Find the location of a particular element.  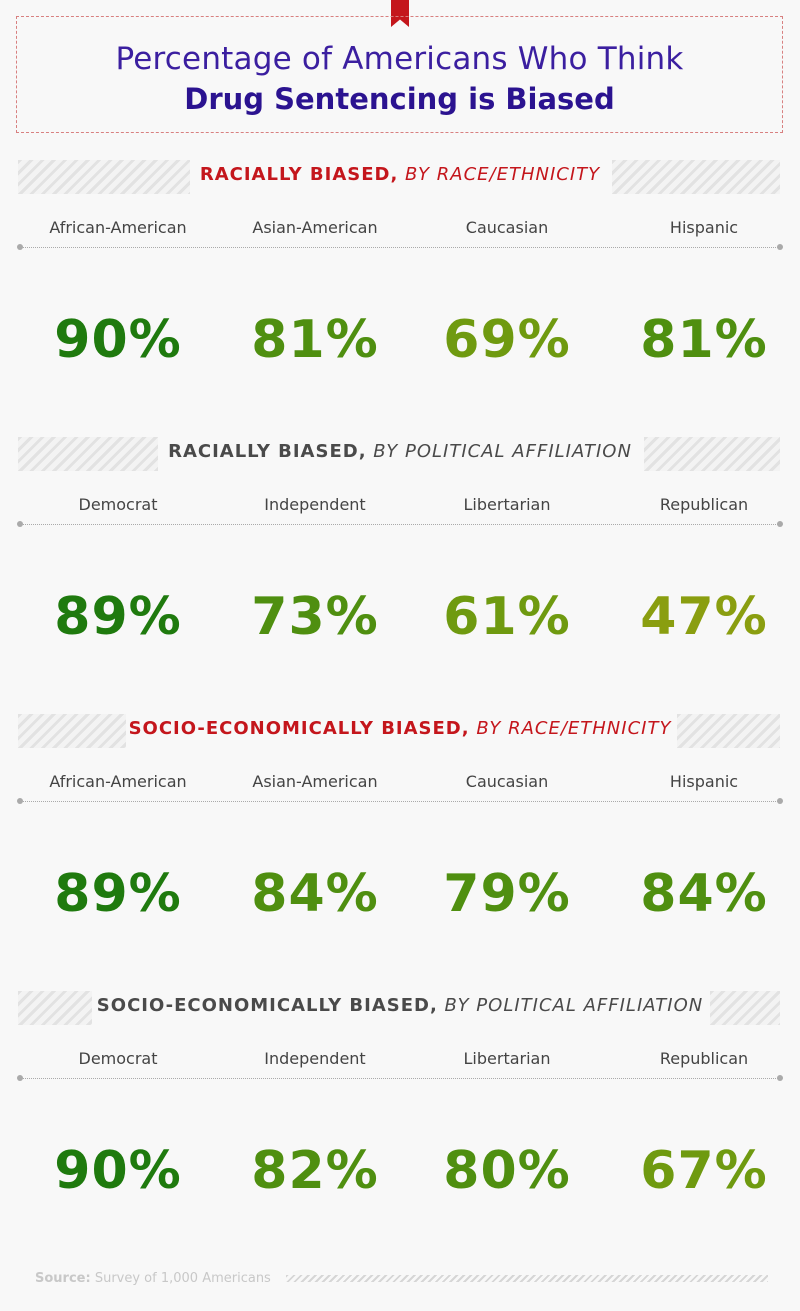

percentage-value: 73% is located at coordinates (315, 617).